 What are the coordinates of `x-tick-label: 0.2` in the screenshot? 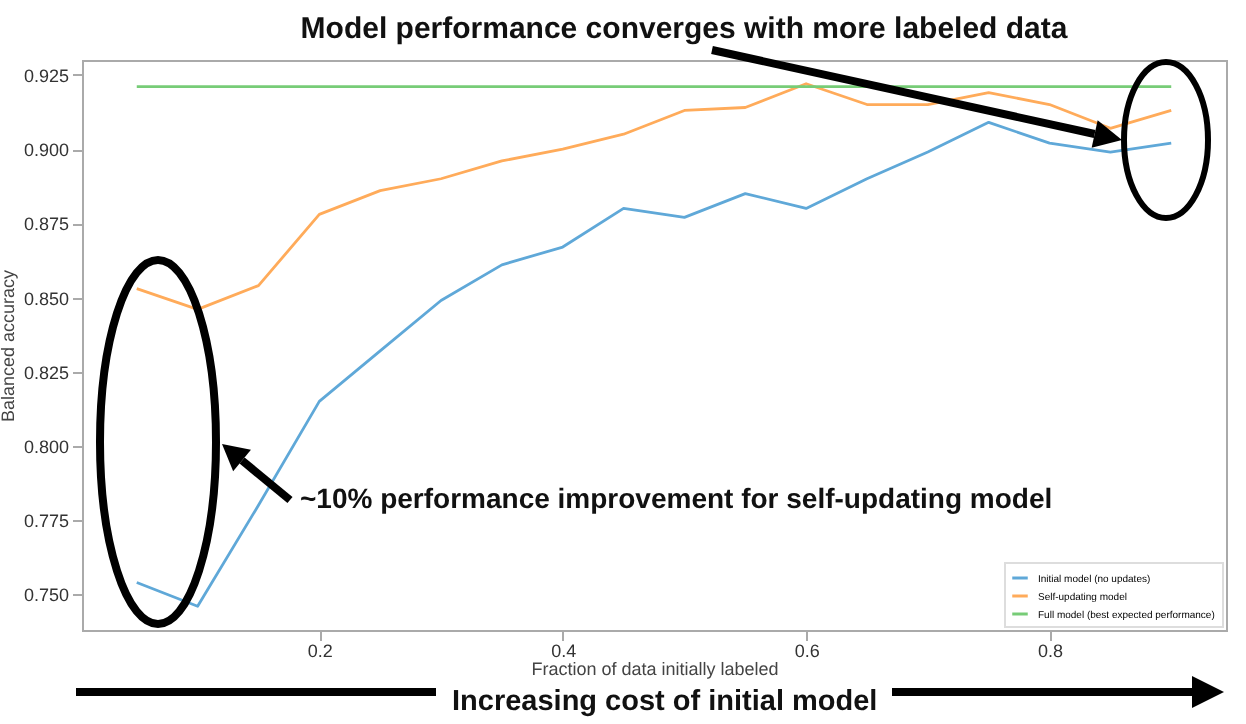 It's located at (320, 651).